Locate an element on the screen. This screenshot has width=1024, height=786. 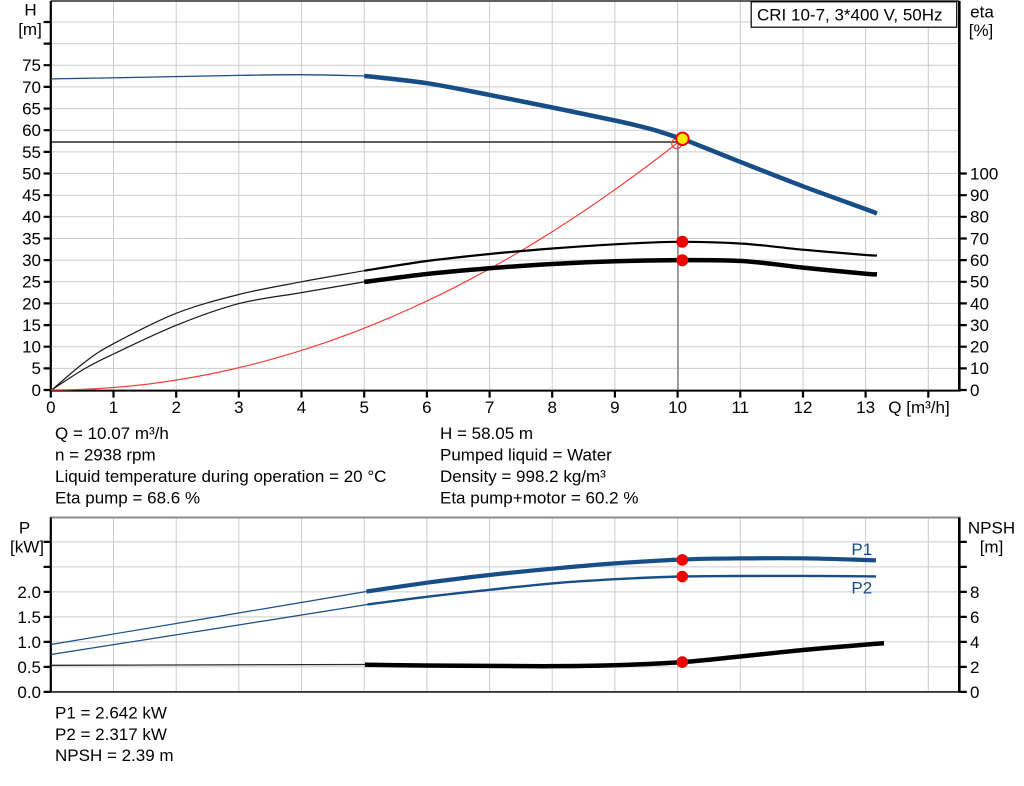
svg-text: 100 is located at coordinates (984, 173).